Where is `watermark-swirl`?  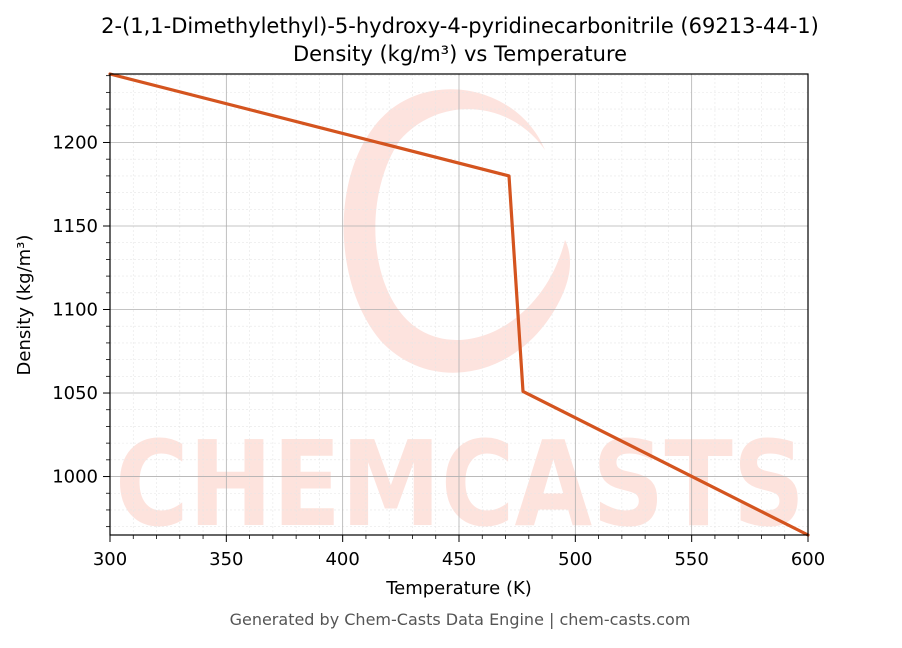 watermark-swirl is located at coordinates (456, 231).